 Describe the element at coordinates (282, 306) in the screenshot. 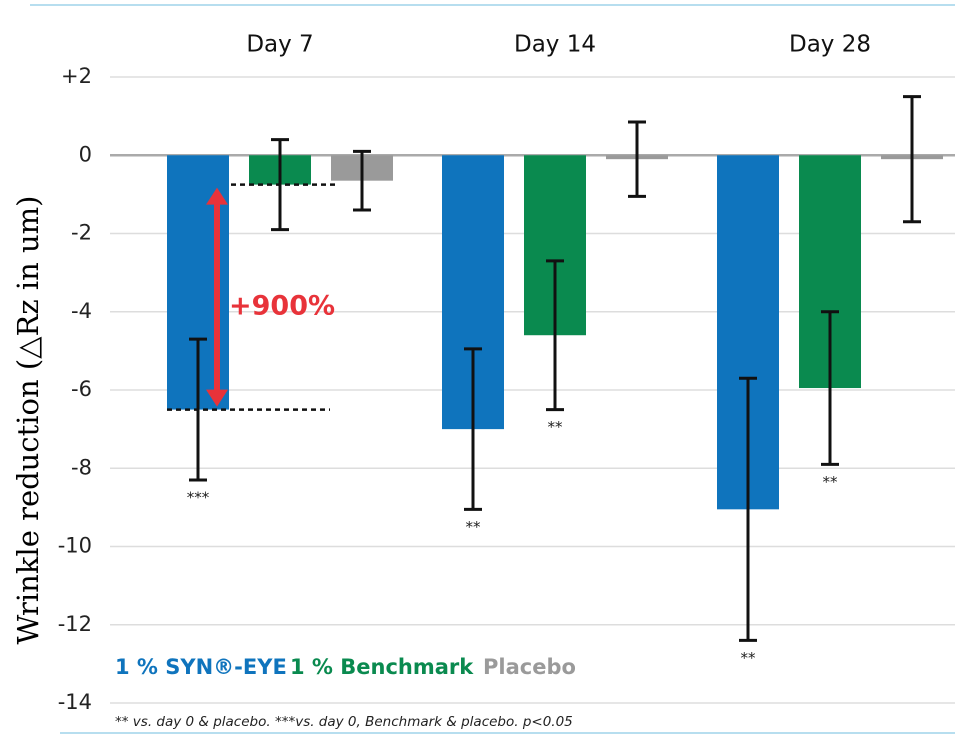

I see `annotation: +900%` at that location.